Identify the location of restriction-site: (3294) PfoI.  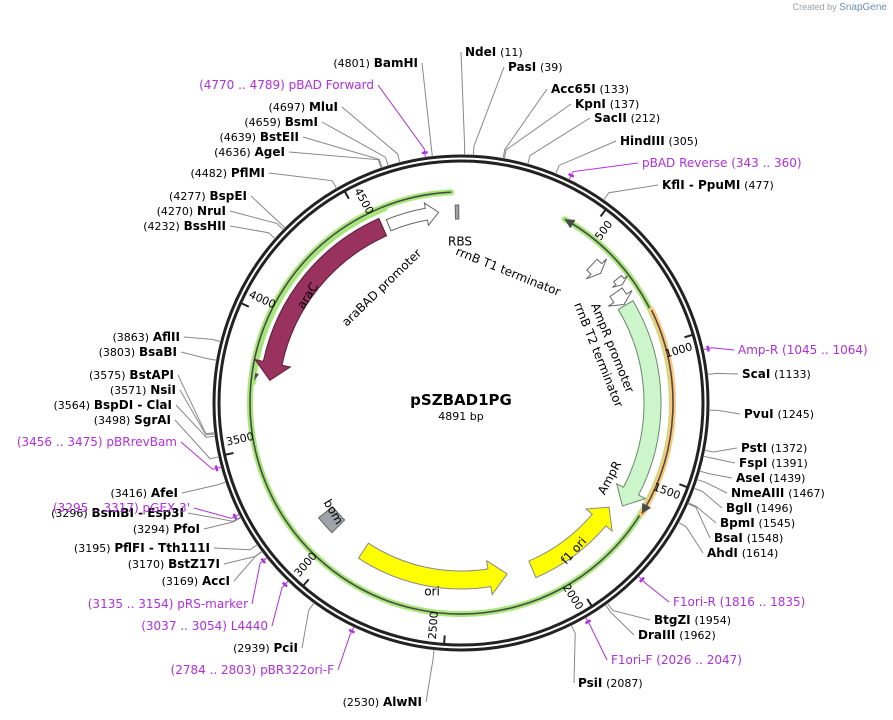
(187, 526).